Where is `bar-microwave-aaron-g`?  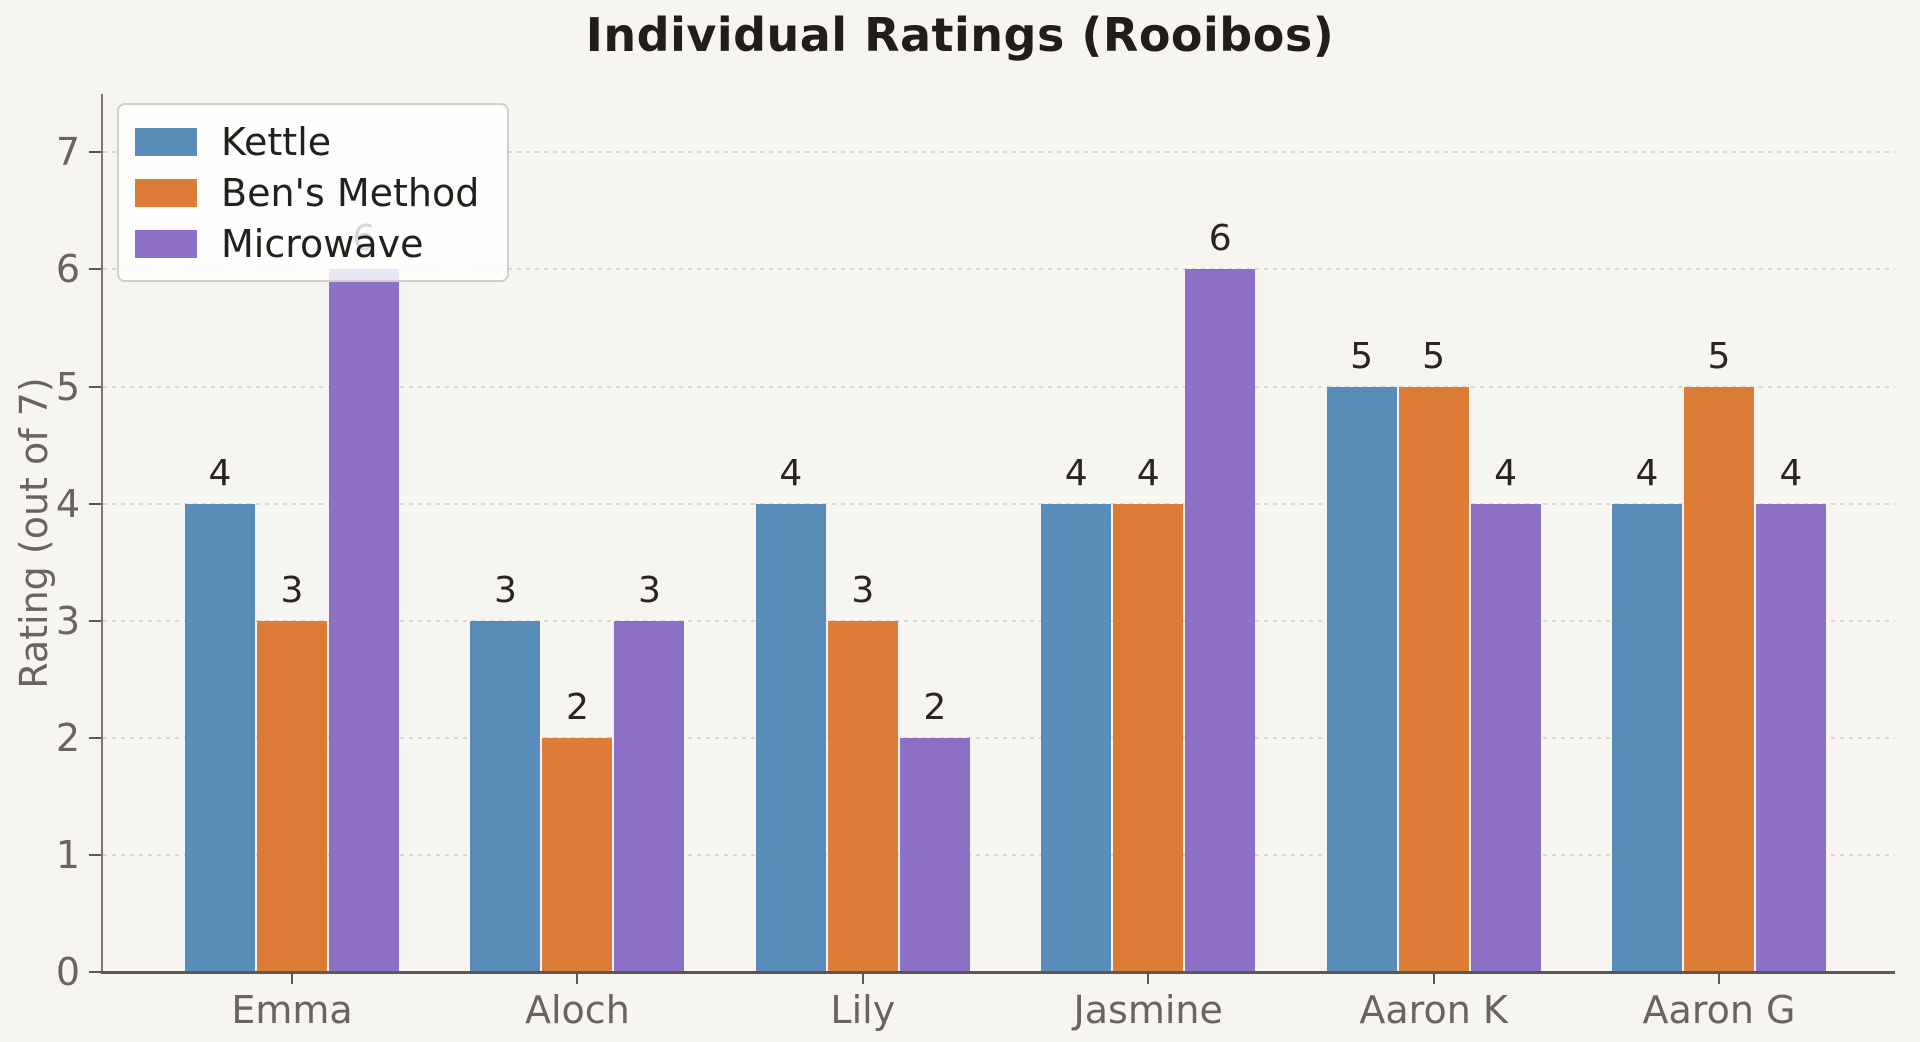
bar-microwave-aaron-g is located at coordinates (1791, 737).